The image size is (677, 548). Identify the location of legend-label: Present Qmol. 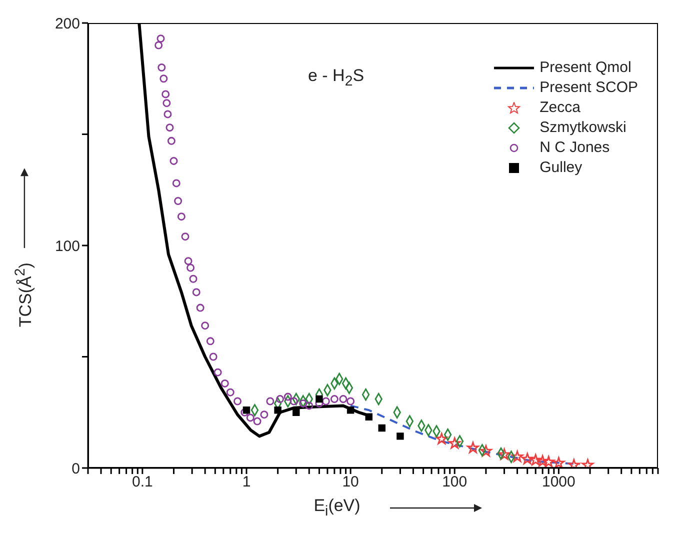
(586, 68).